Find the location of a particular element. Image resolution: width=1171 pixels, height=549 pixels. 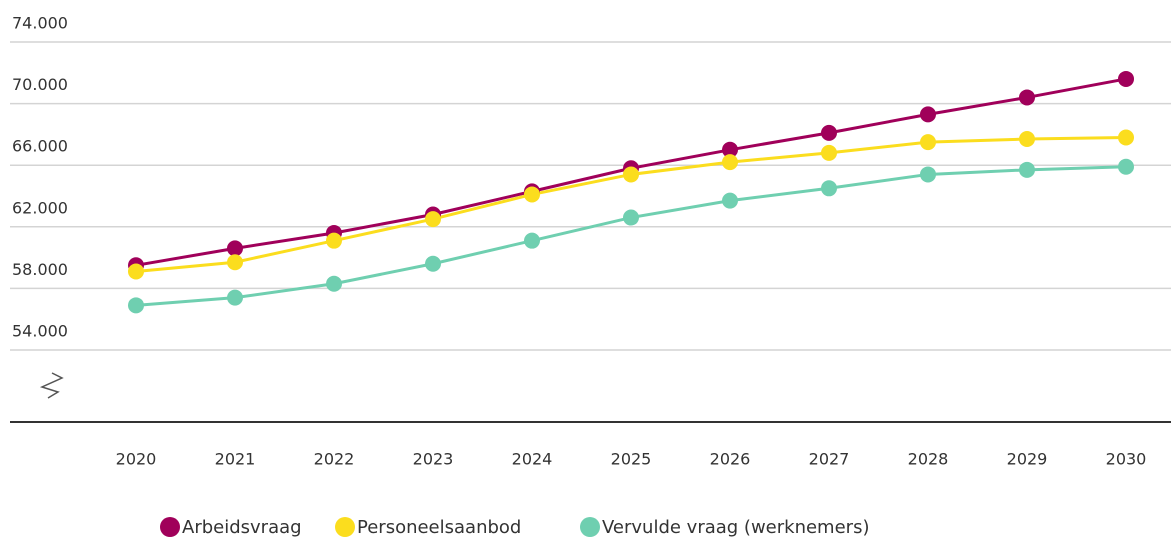

x-tick-label: 2028 is located at coordinates (928, 459).